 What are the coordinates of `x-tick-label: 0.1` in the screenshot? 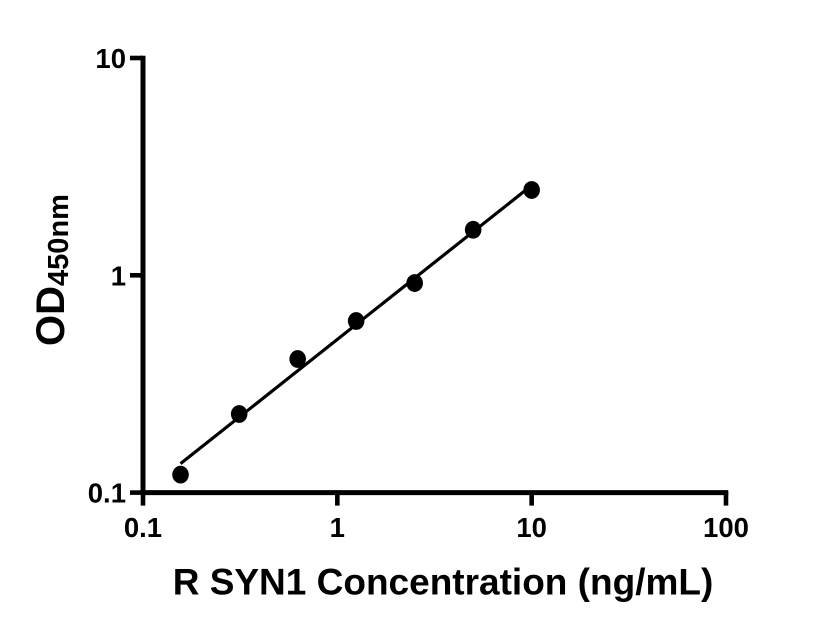 It's located at (143, 527).